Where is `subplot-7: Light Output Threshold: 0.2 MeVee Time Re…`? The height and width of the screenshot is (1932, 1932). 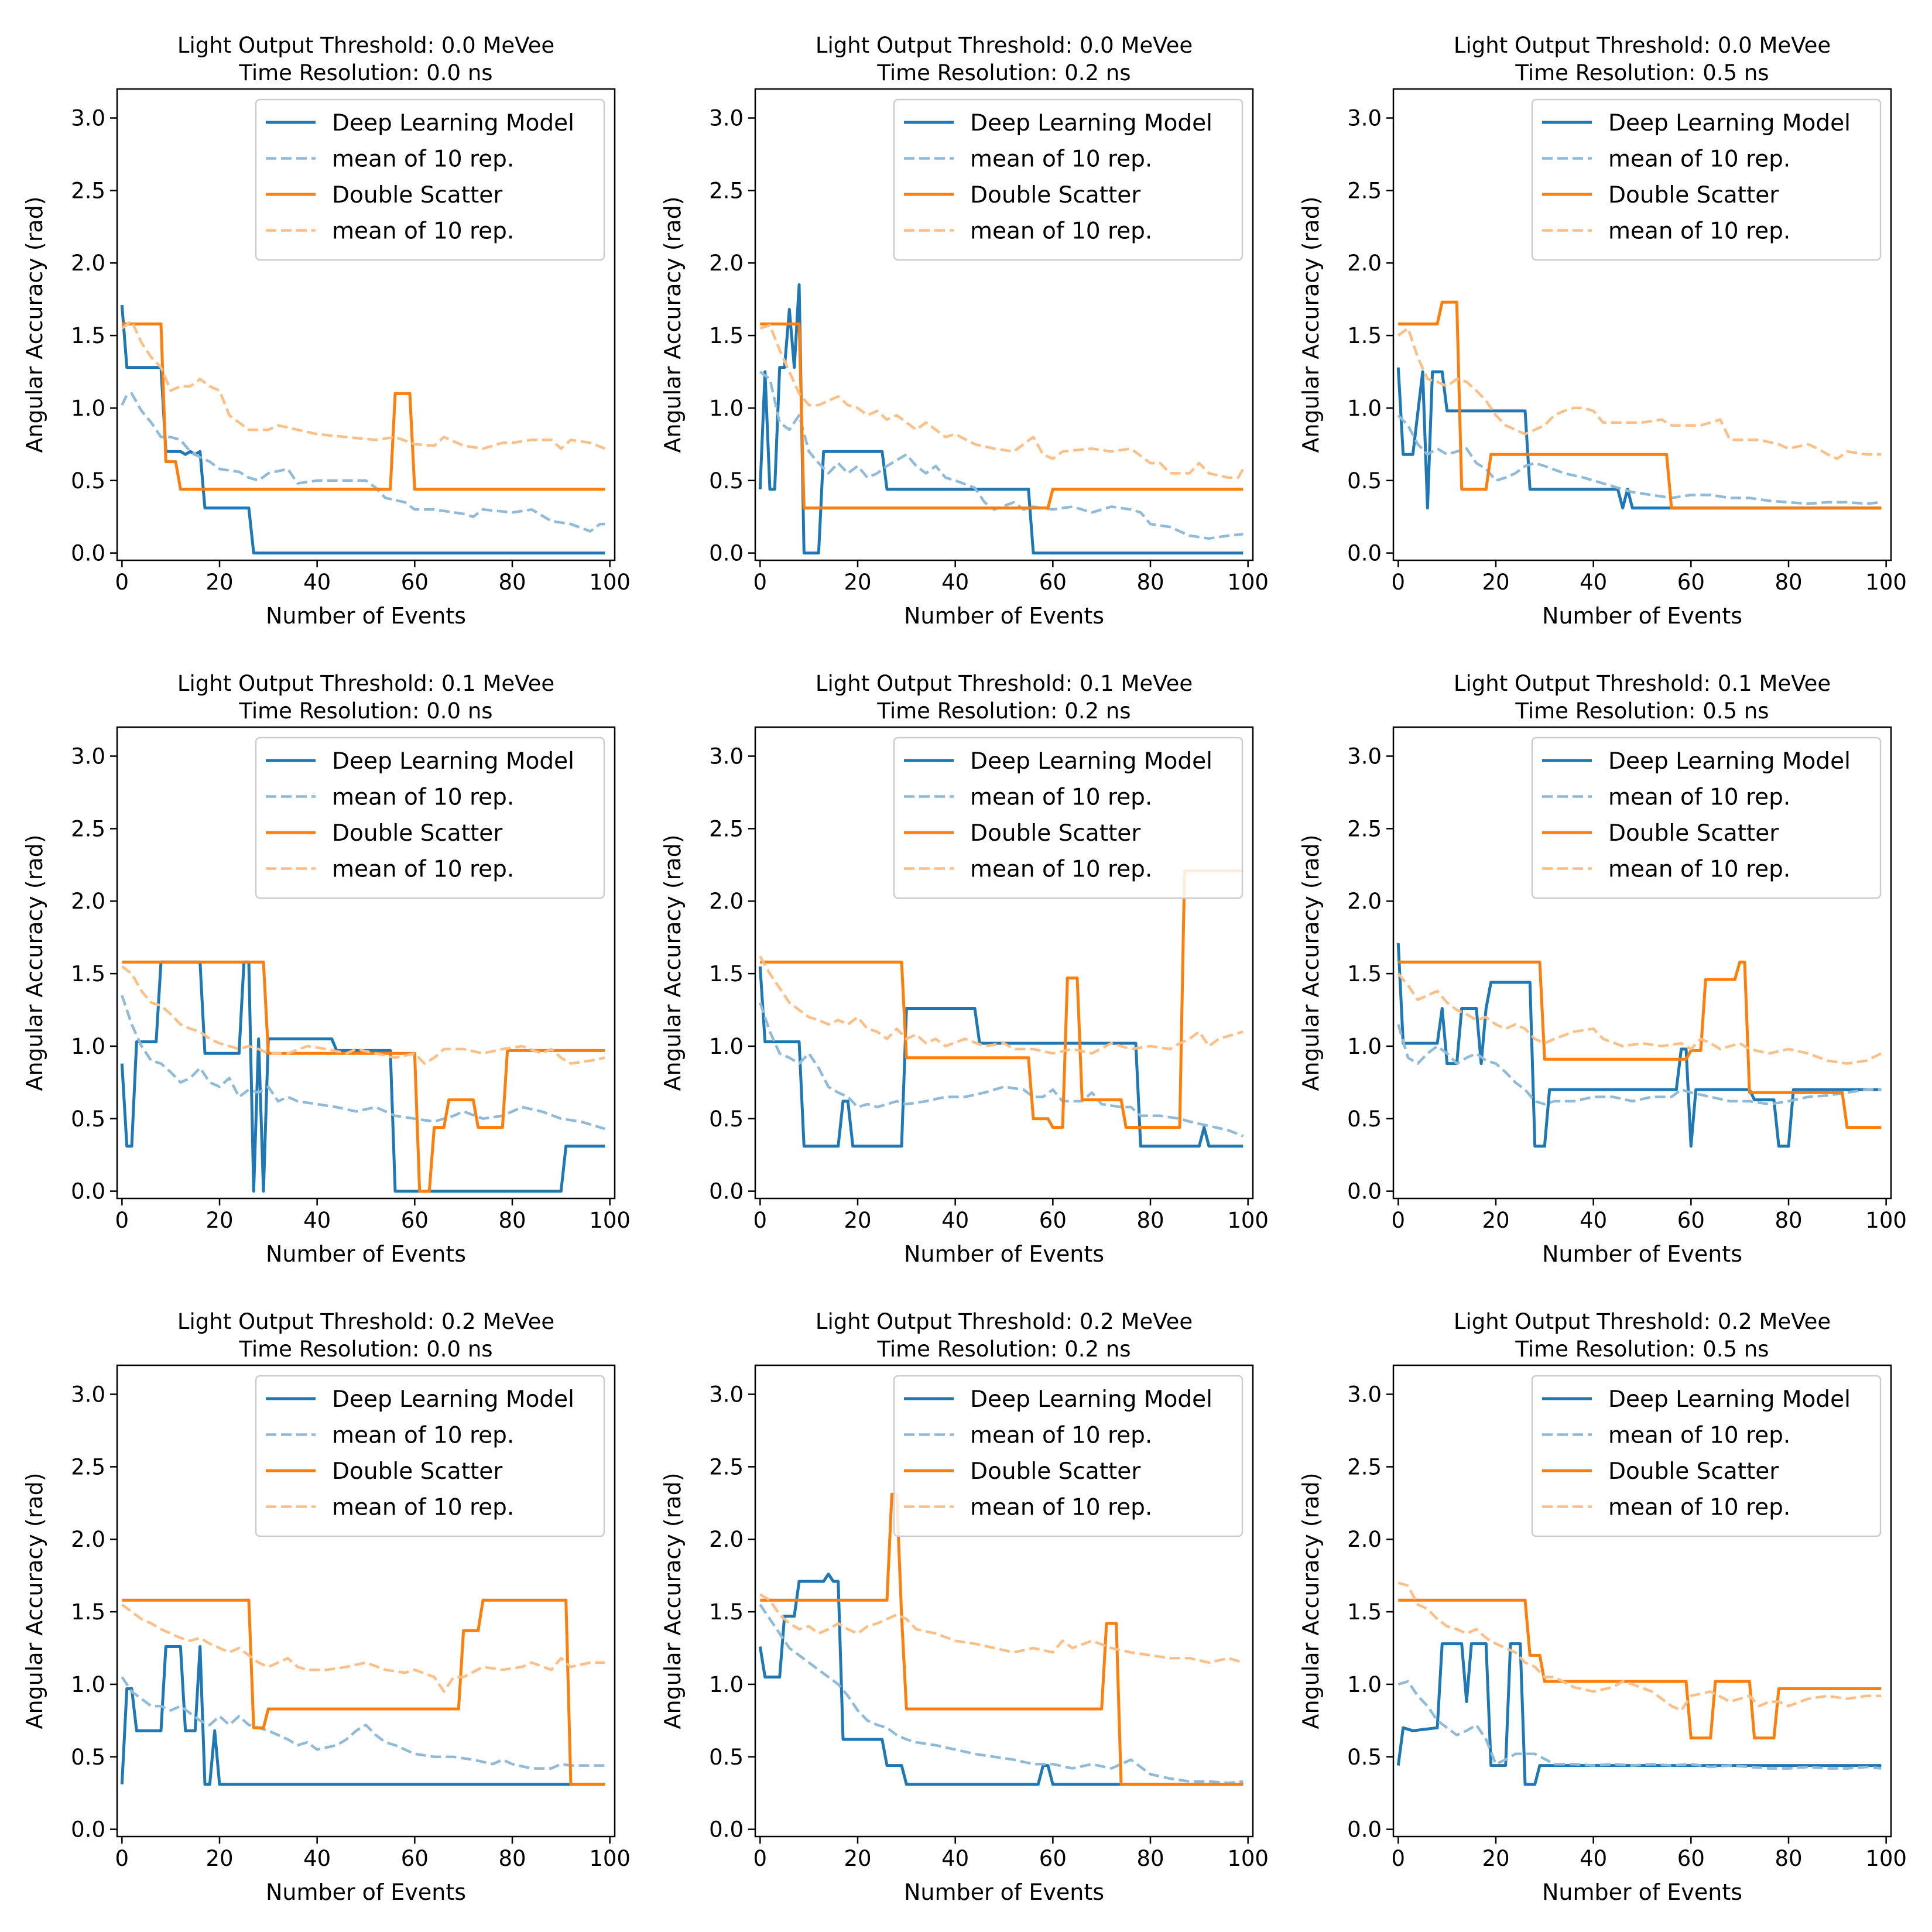 subplot-7: Light Output Threshold: 0.2 MeVee Time Re… is located at coordinates (326, 1607).